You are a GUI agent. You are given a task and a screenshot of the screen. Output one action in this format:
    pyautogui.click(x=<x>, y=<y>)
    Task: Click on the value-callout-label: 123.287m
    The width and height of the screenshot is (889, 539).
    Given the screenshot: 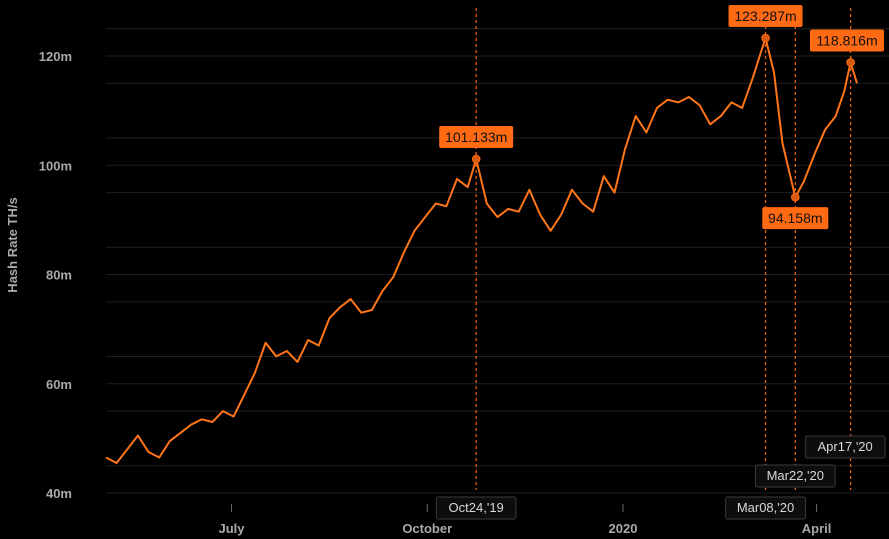 What is the action you would take?
    pyautogui.click(x=765, y=16)
    